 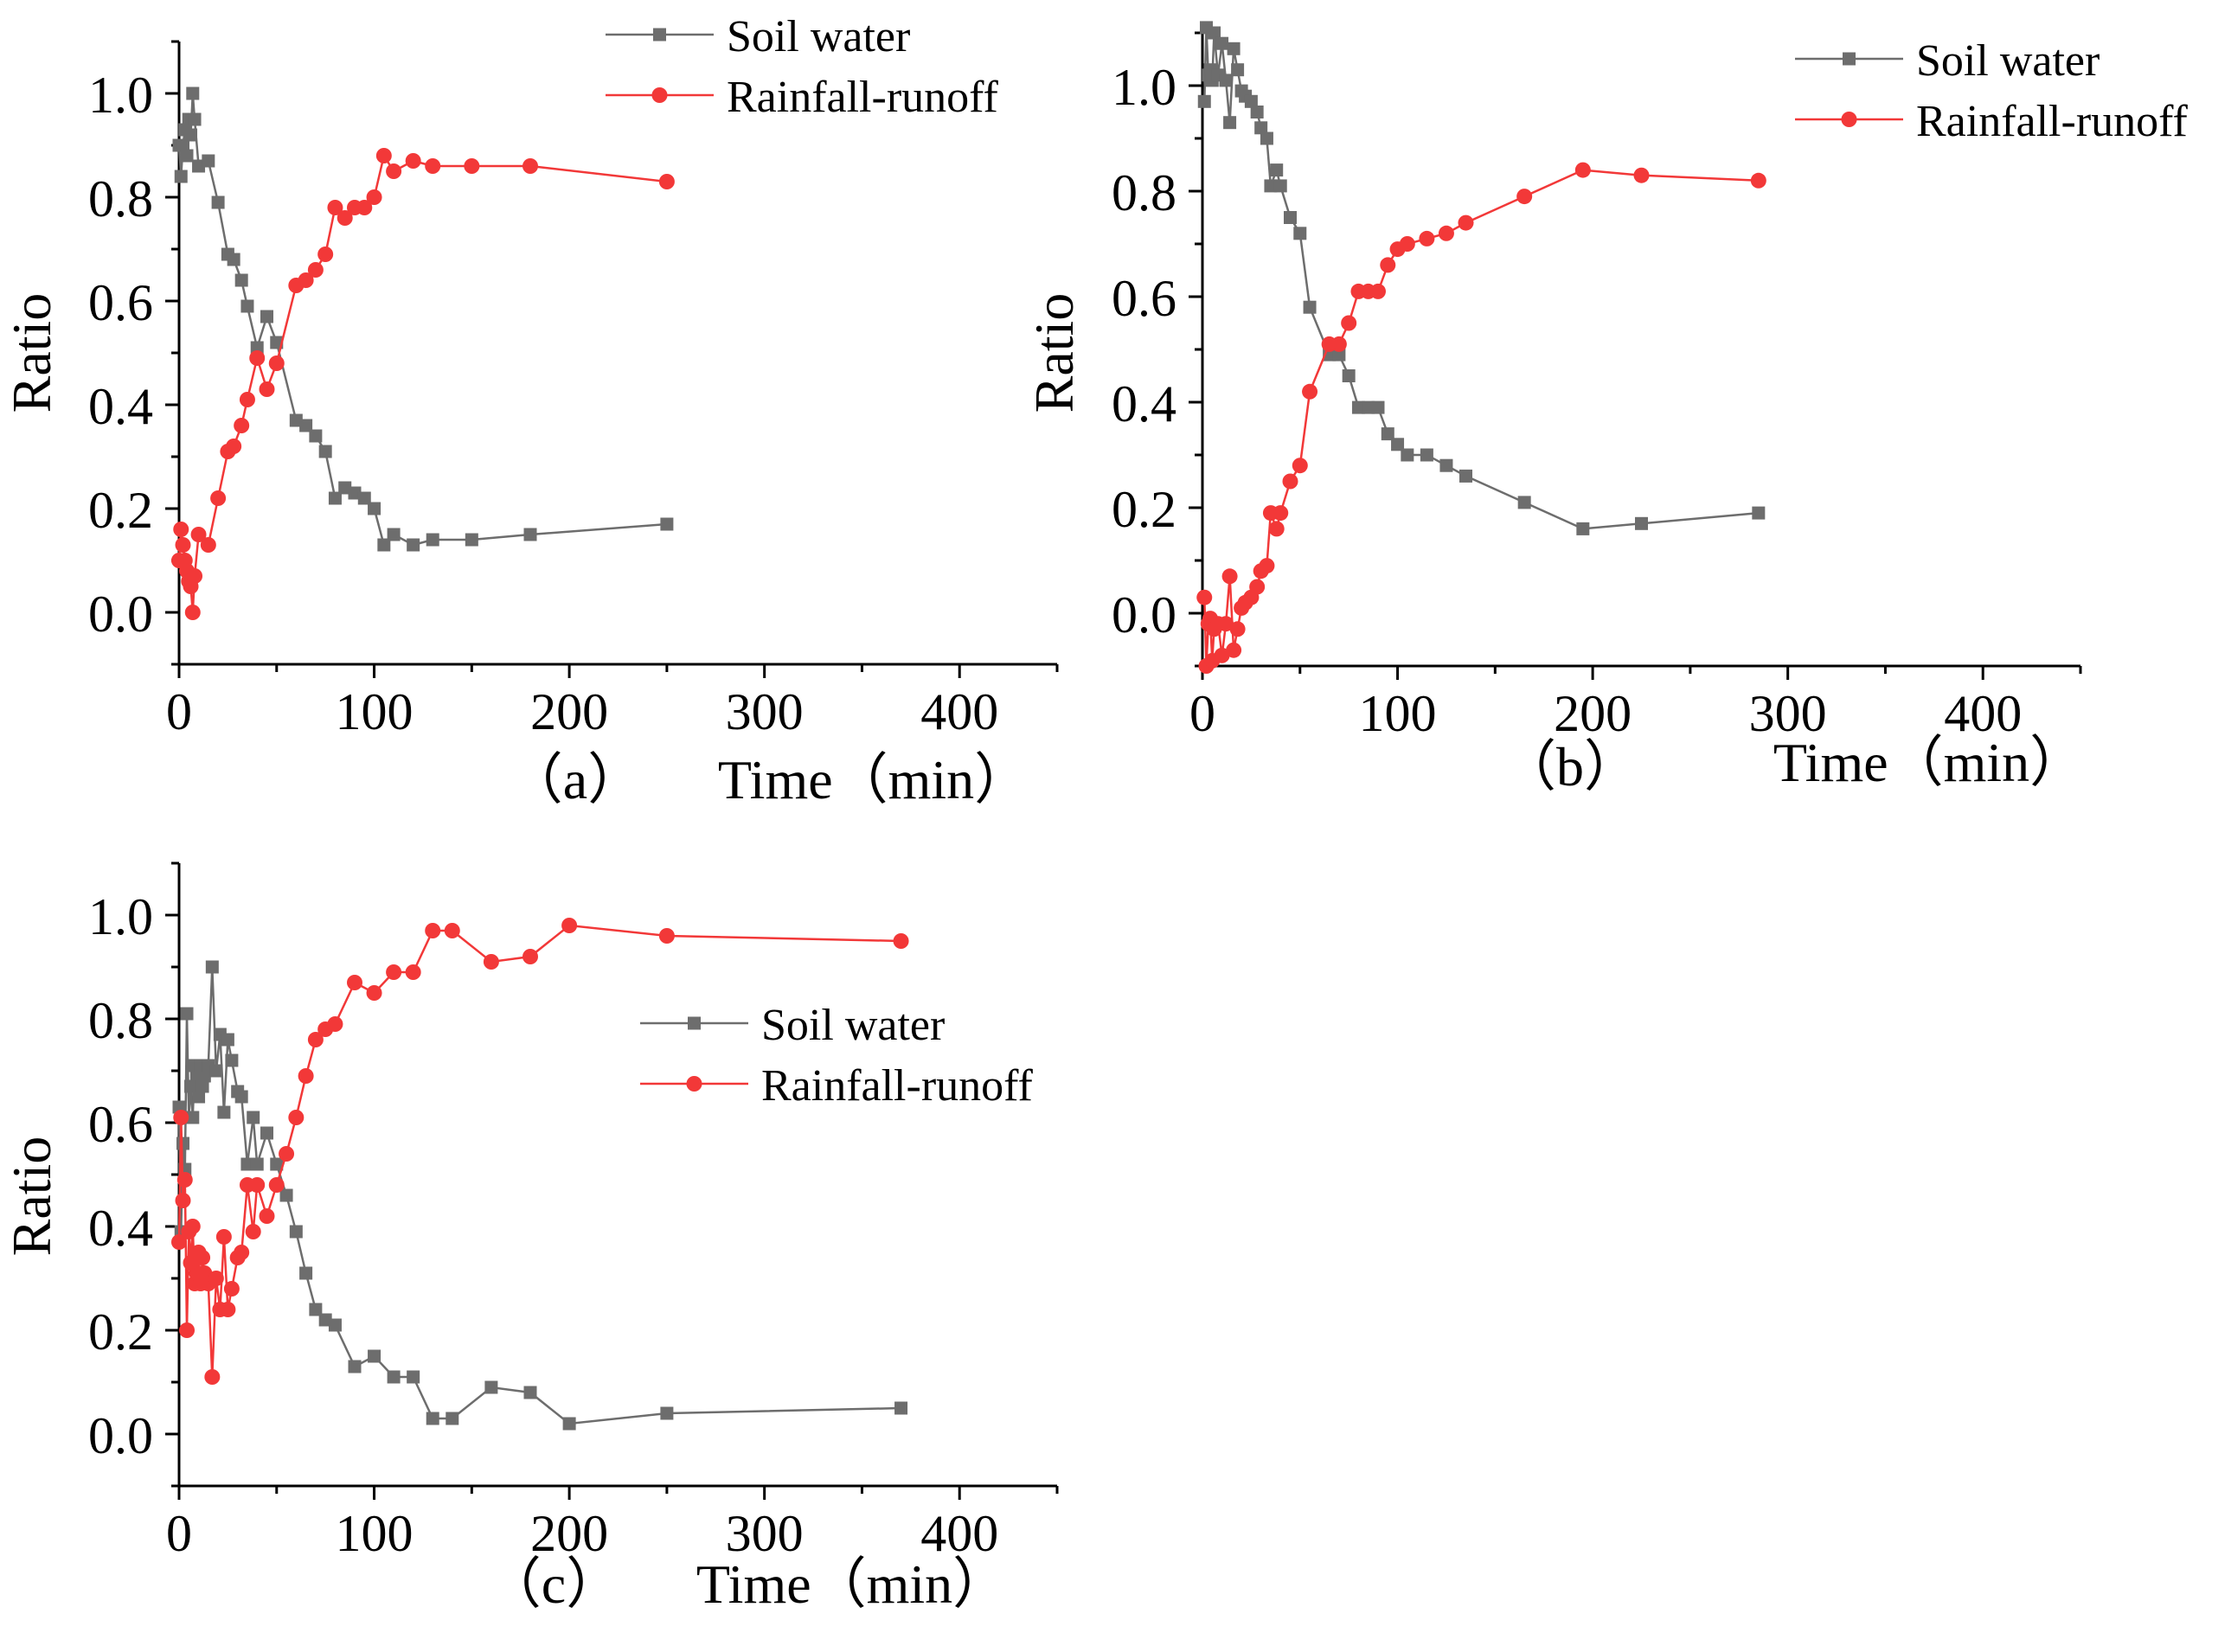 I want to click on y-tick-label: 0.4, so click(x=120, y=406).